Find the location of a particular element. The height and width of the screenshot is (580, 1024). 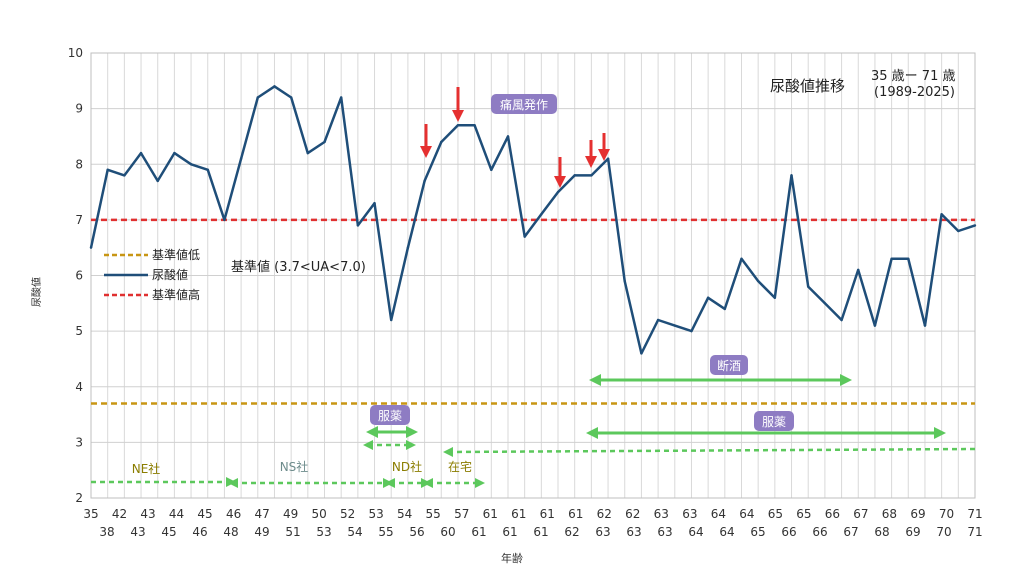

x-tick-label-bottom: 53 is located at coordinates (323, 532).